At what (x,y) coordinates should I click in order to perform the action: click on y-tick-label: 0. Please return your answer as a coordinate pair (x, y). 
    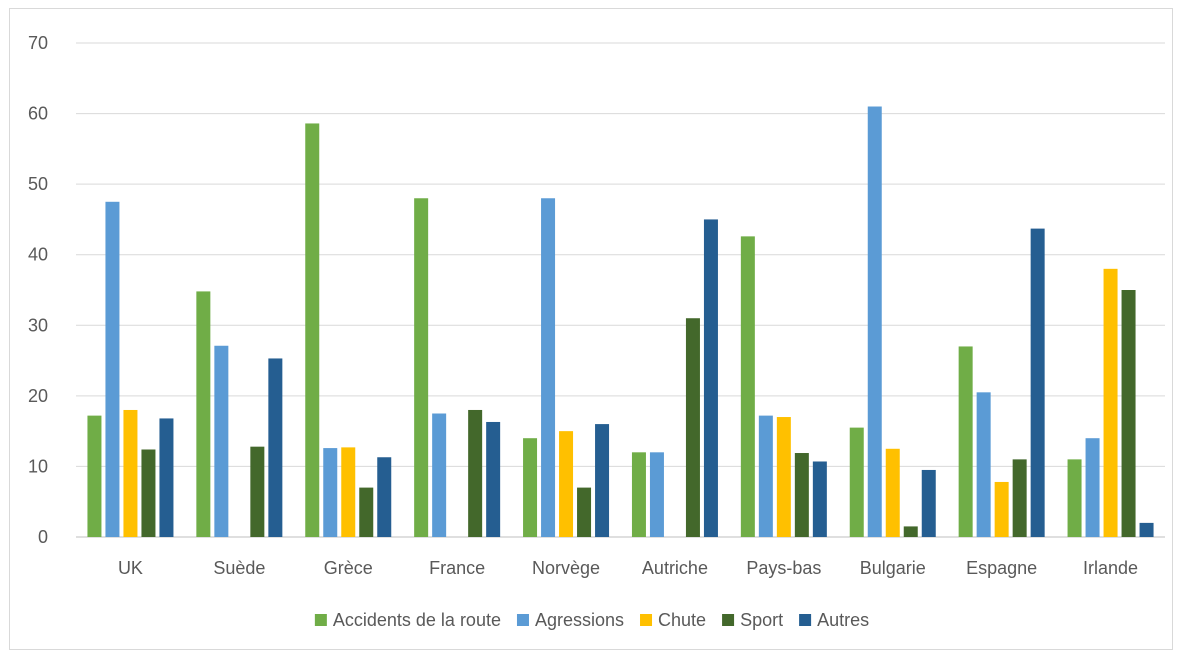
    Looking at the image, I should click on (43, 537).